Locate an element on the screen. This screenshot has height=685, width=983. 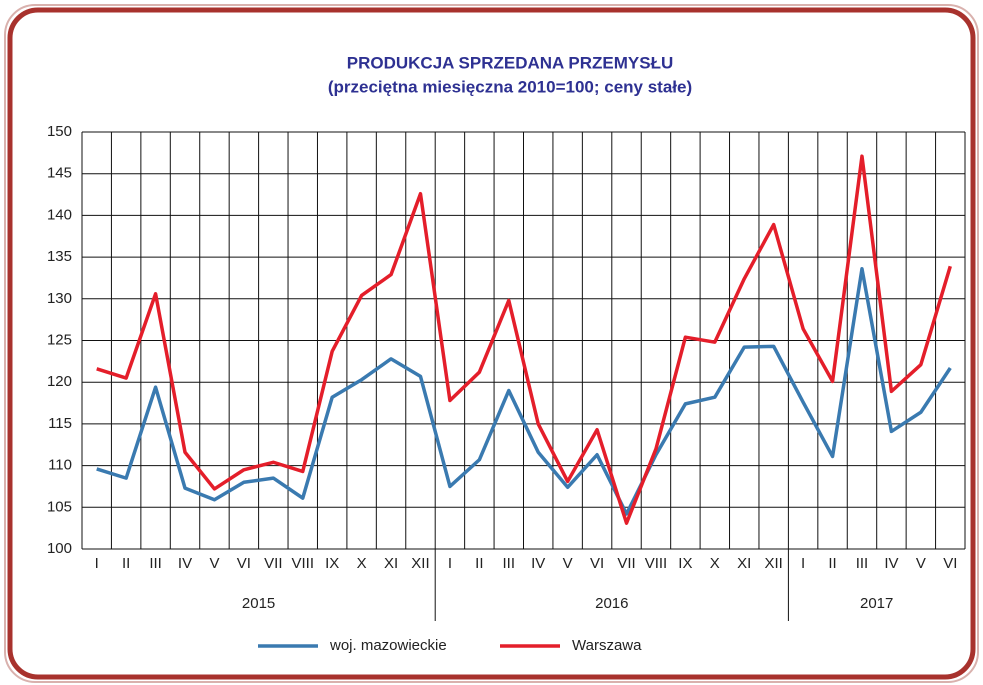
y-tick-label: 150 is located at coordinates (59, 131).